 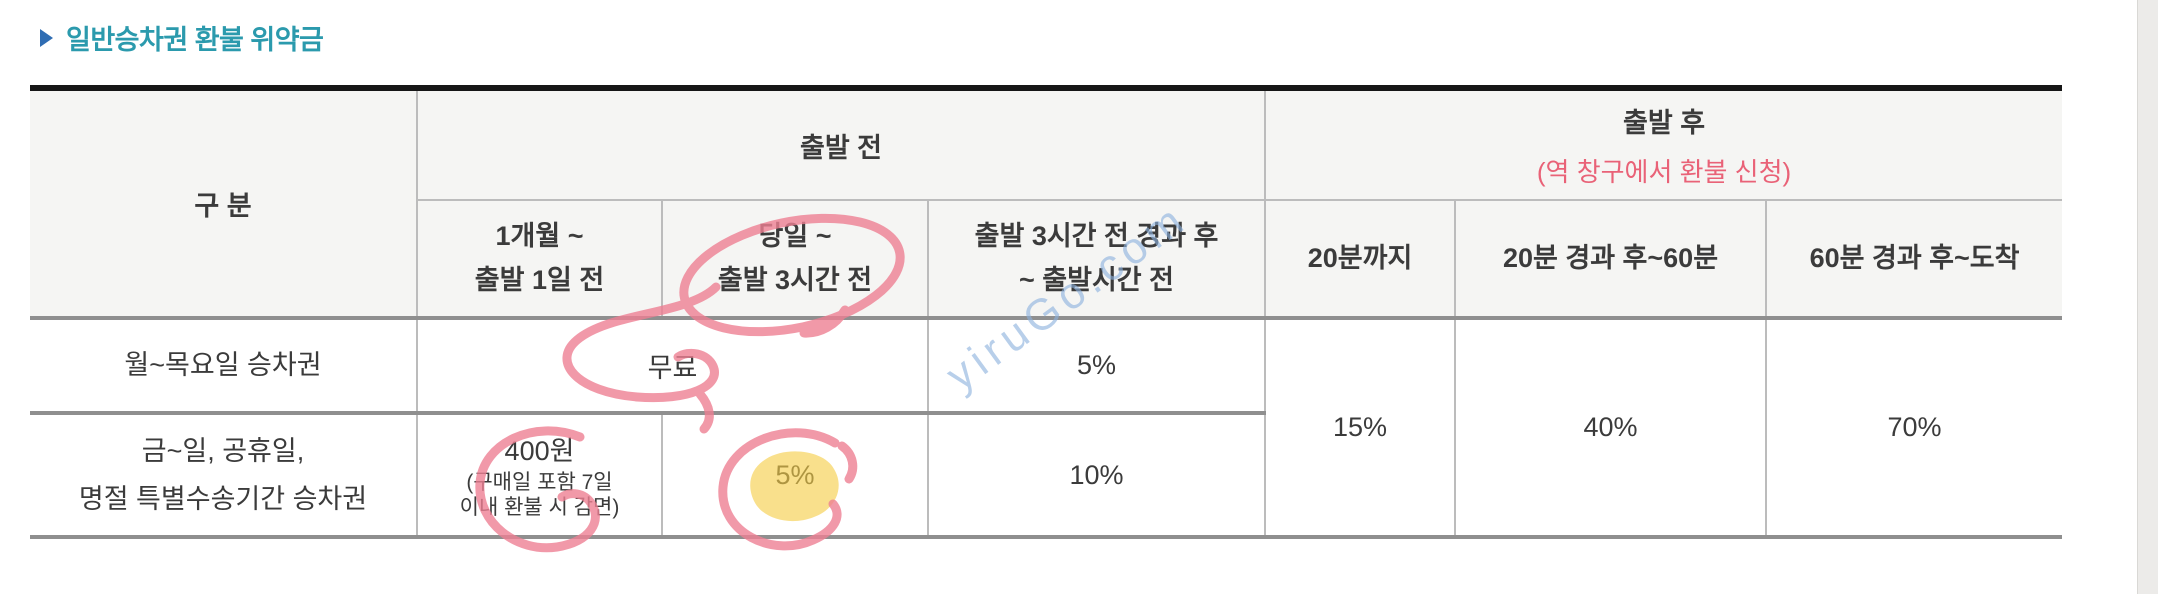 What do you see at coordinates (1360, 427) in the screenshot?
I see `cell-after-upto20min: 15%` at bounding box center [1360, 427].